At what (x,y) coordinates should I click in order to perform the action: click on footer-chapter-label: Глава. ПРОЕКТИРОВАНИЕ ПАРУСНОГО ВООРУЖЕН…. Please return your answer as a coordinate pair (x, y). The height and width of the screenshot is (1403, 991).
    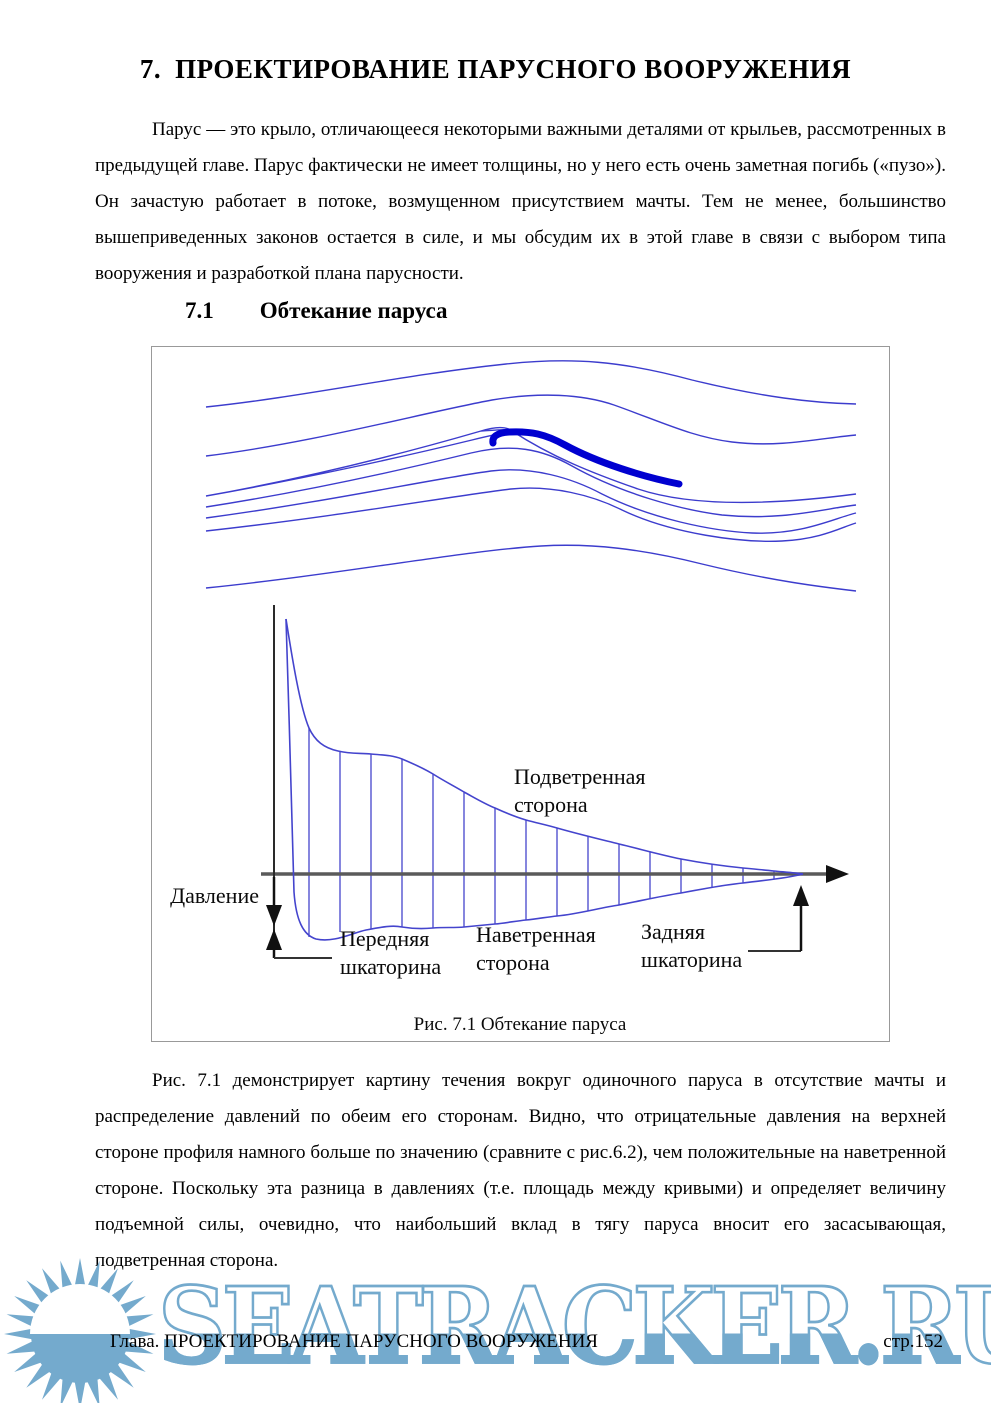
    Looking at the image, I should click on (354, 1341).